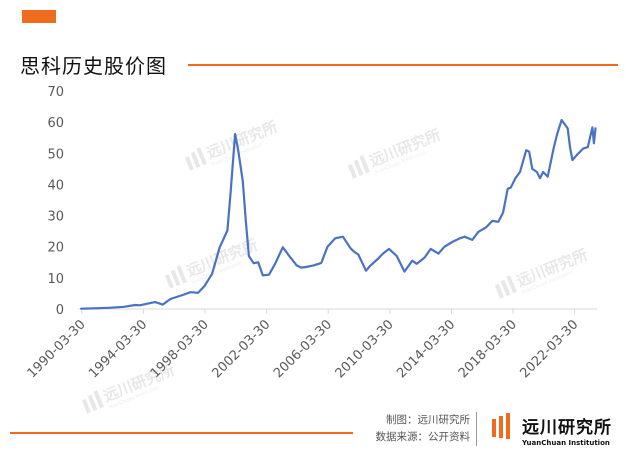  I want to click on x-tick-label: 2006-03-30, so click(303, 349).